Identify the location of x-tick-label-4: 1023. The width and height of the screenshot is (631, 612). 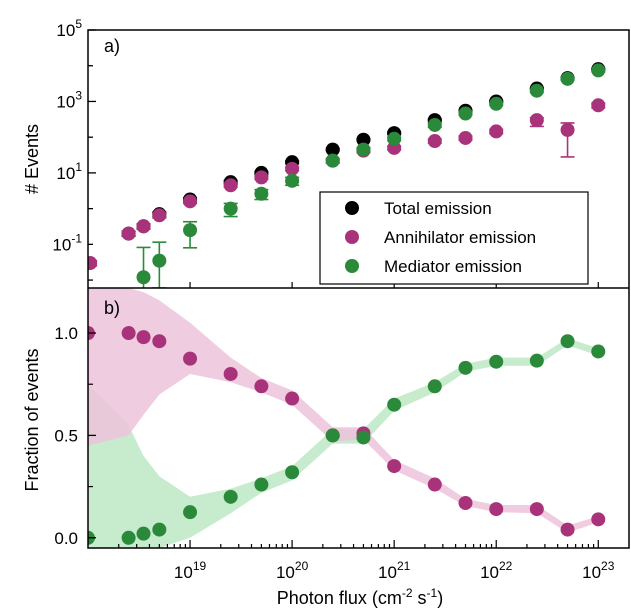
(598, 570).